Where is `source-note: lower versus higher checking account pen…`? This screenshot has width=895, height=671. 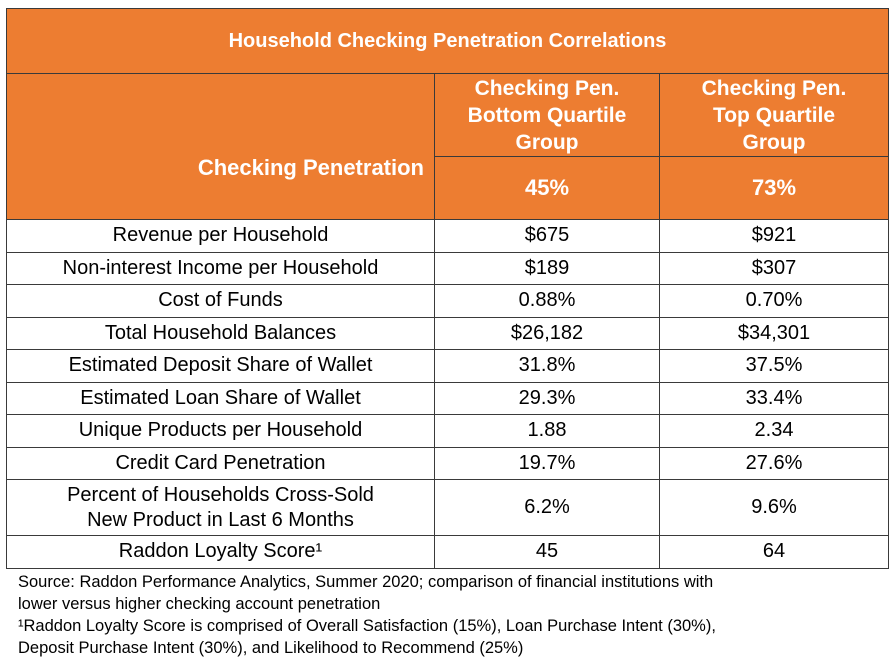 source-note: lower versus higher checking account pen… is located at coordinates (199, 604).